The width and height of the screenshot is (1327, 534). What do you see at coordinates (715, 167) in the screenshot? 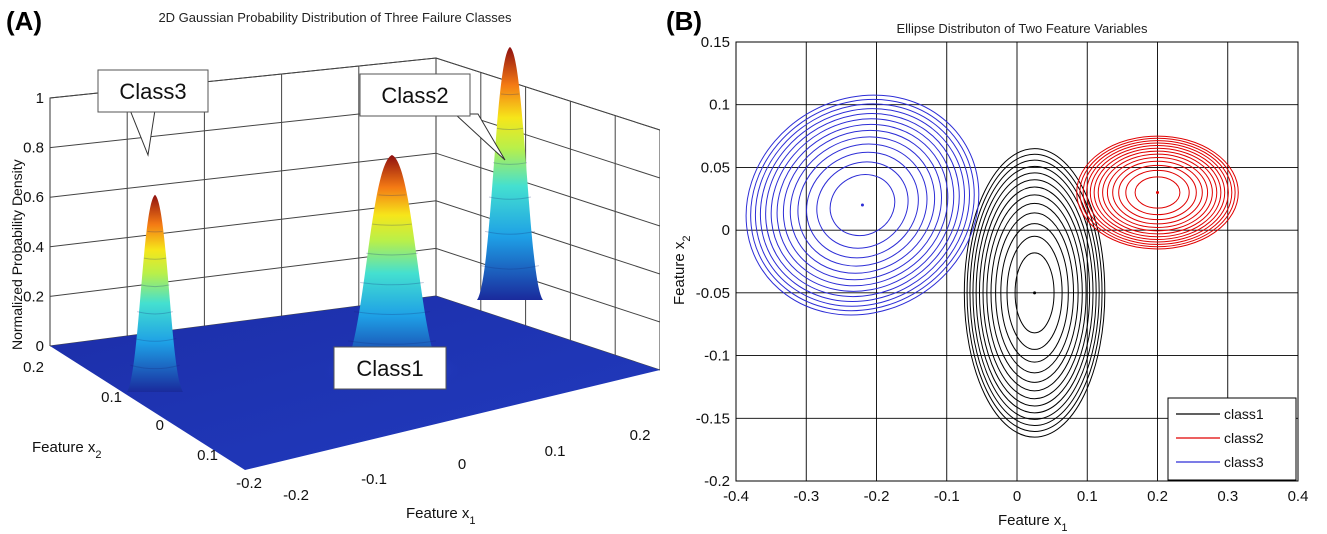
I see `y-tick-label: 0.05` at bounding box center [715, 167].